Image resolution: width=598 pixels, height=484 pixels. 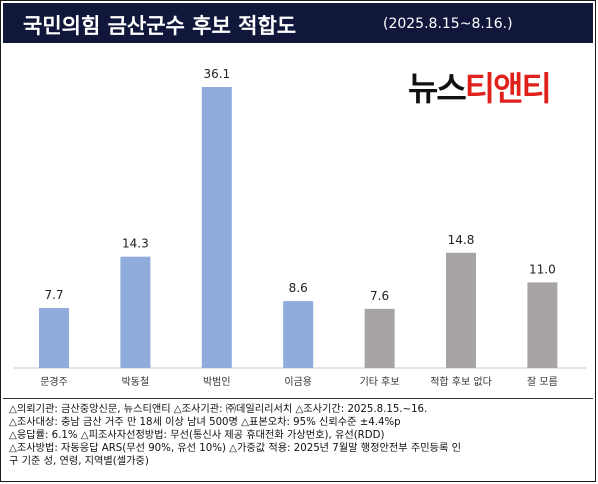 I want to click on survey-period: (2025.8.15~8.16.), so click(x=448, y=24).